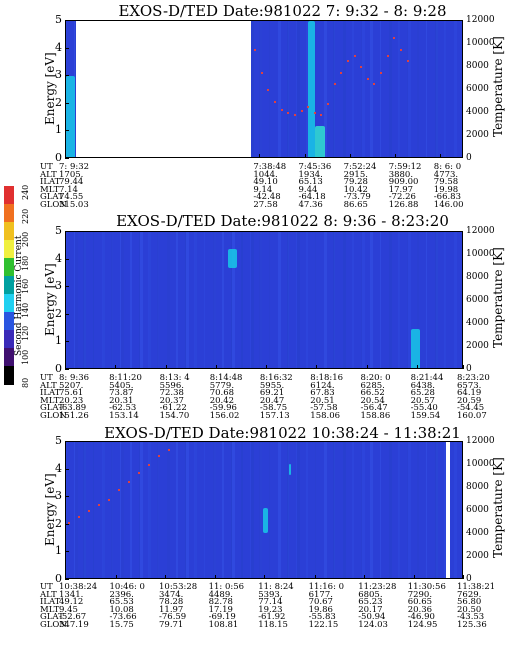  Describe the element at coordinates (310, 182) in the screenshot. I see `ephemeris-value: 65.13` at that location.